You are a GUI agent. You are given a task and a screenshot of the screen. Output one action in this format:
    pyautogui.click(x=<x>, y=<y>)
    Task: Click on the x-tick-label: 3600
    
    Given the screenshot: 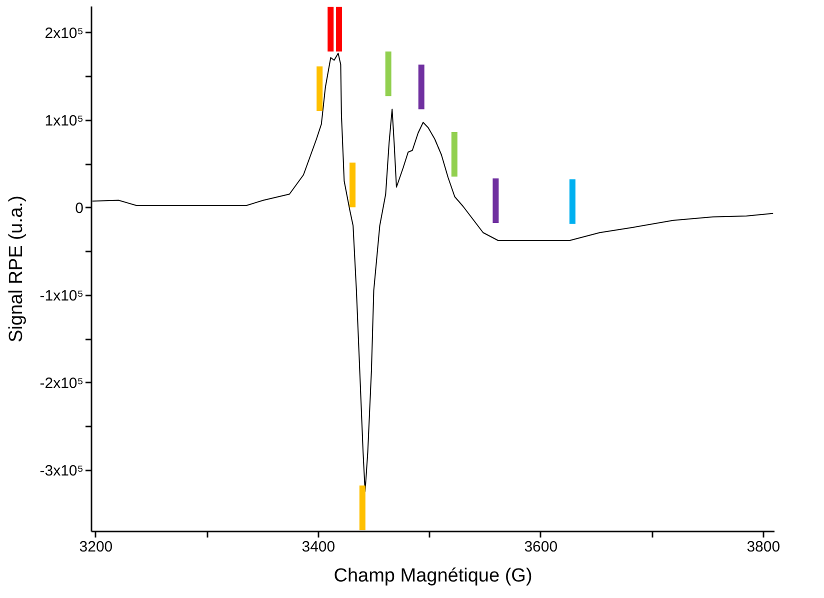 What is the action you would take?
    pyautogui.click(x=541, y=547)
    